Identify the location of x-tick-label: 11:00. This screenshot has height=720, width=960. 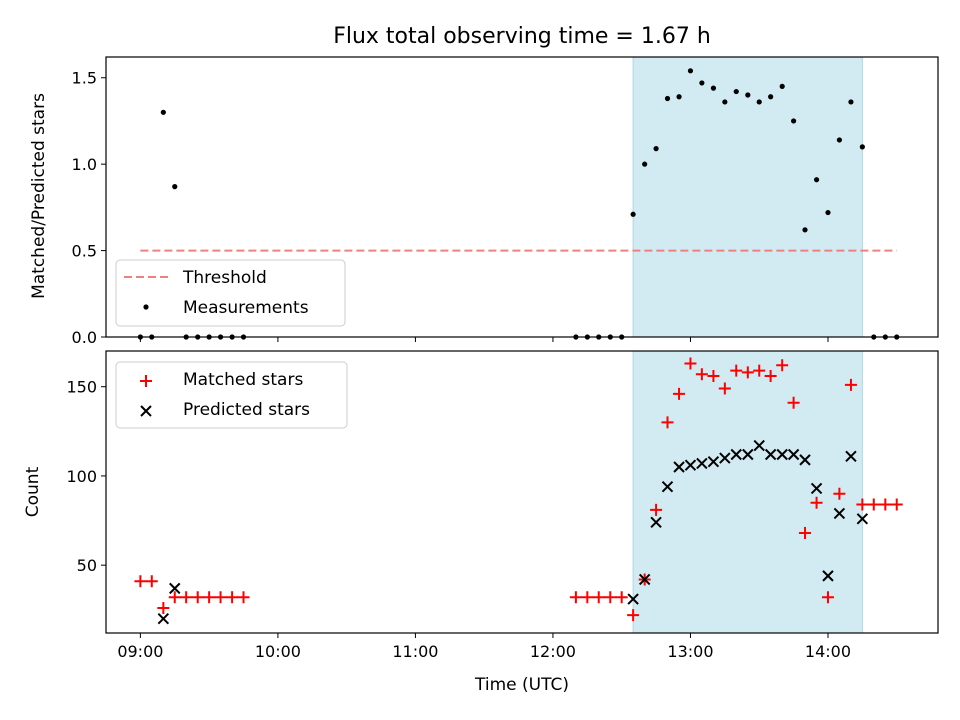
(415, 651).